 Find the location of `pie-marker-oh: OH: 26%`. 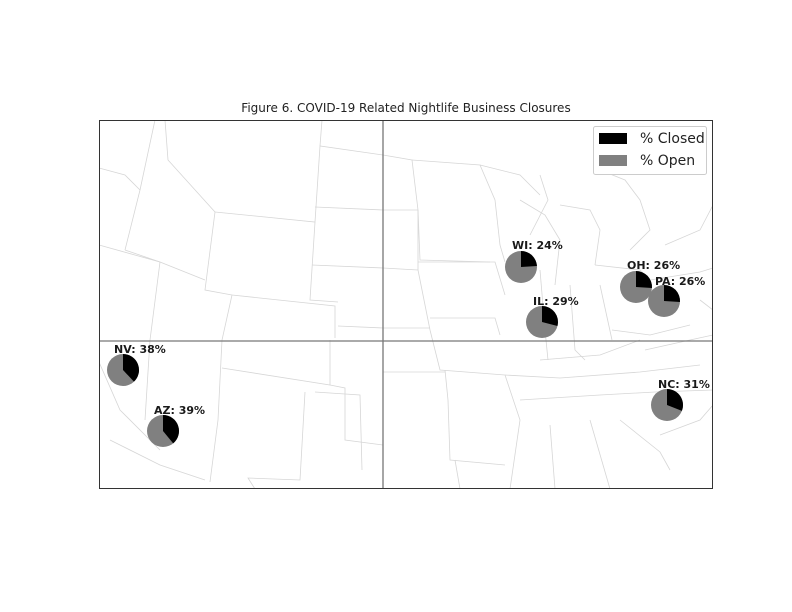

pie-marker-oh: OH: 26% is located at coordinates (650, 281).